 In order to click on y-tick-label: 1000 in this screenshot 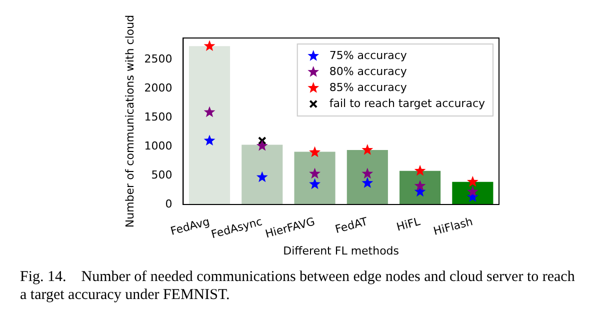, I will do `click(158, 145)`.